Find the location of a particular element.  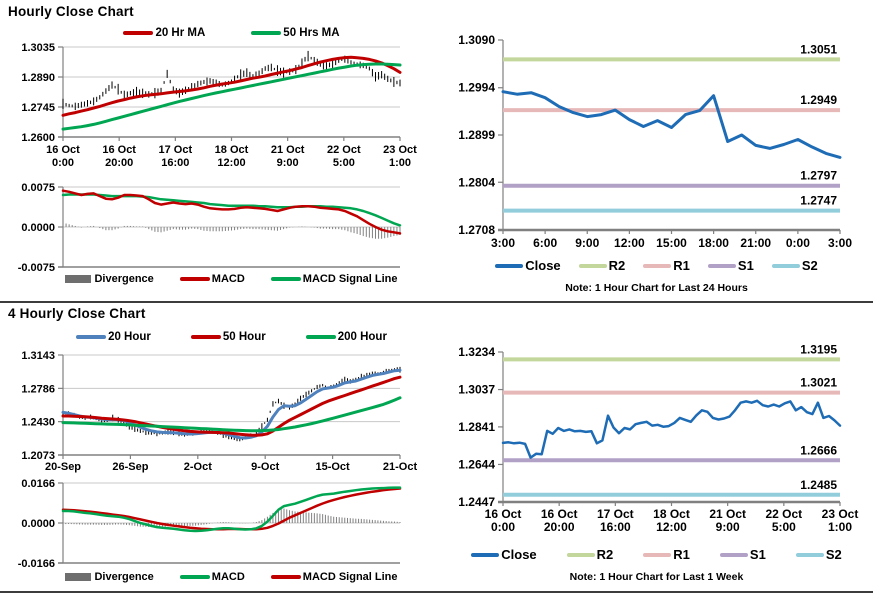

hourly-levels-legend: Close R2 R1 S1 S2 is located at coordinates (656, 265).